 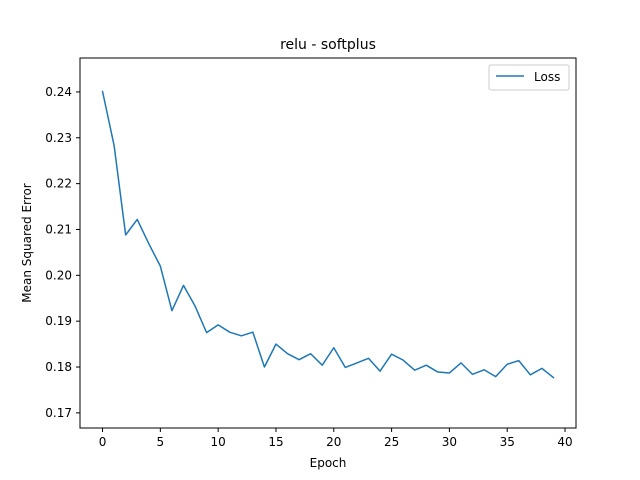 What do you see at coordinates (547, 77) in the screenshot?
I see `legend-label-loss: Loss` at bounding box center [547, 77].